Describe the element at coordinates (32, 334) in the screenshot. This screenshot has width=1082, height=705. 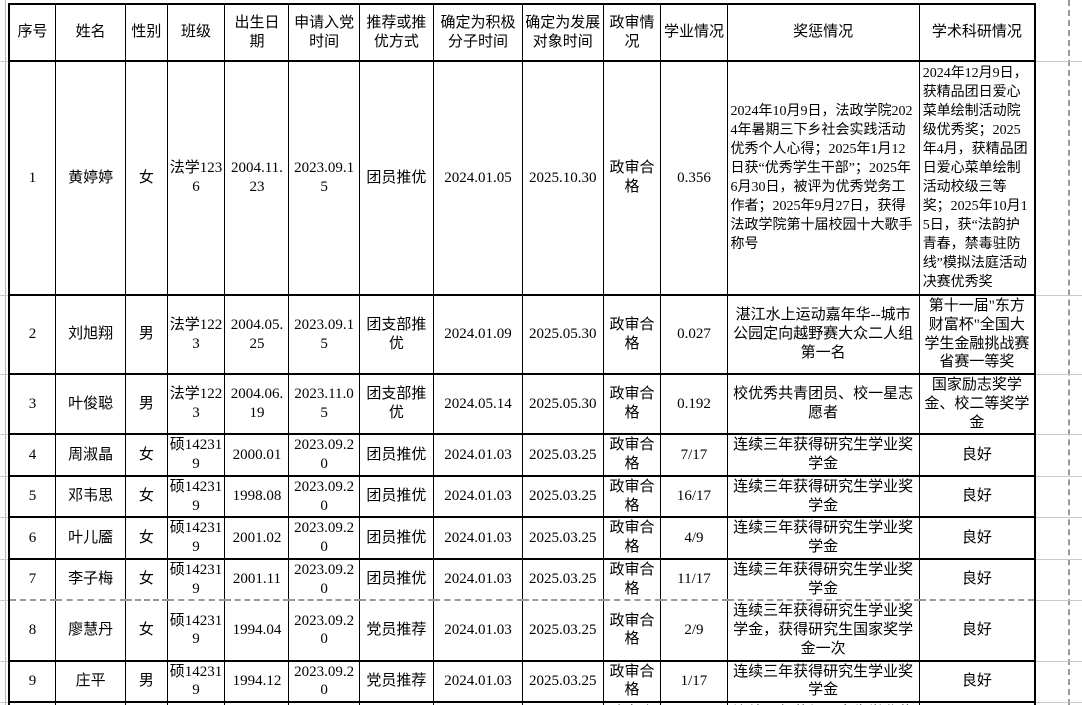
I see `cell: 2` at that location.